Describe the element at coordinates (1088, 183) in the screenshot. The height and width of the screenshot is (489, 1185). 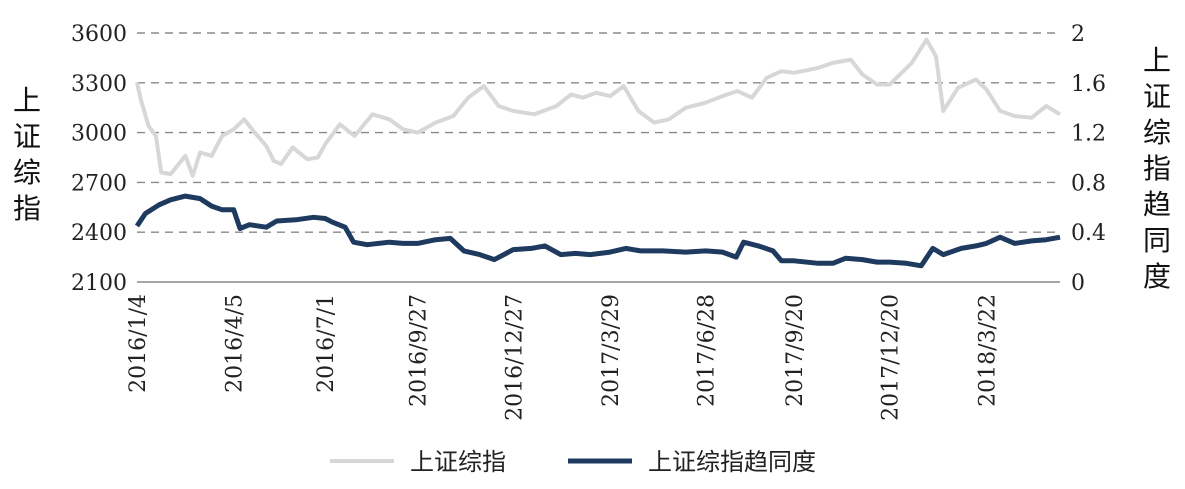
I see `right-tick-label: 0.8` at that location.